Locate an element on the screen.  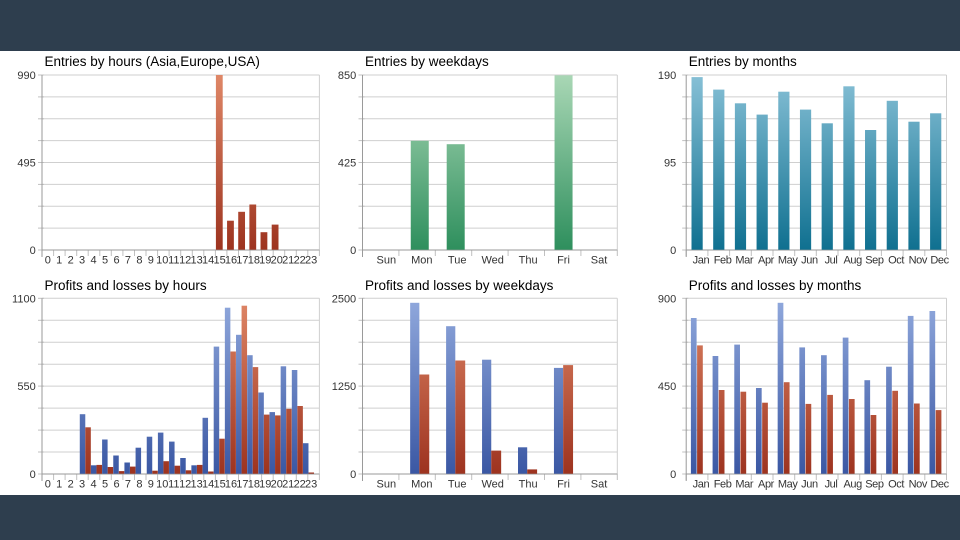
svg-text: 850 is located at coordinates (347, 76).